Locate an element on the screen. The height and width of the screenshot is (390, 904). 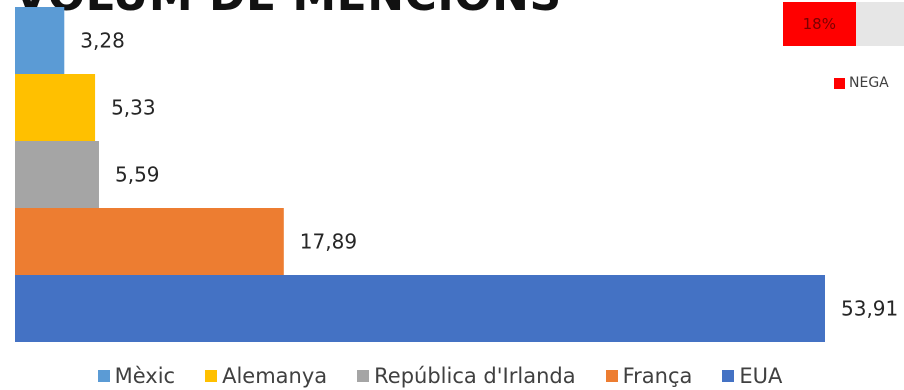
legend-item-mexic: Mèxic is located at coordinates (136, 376).